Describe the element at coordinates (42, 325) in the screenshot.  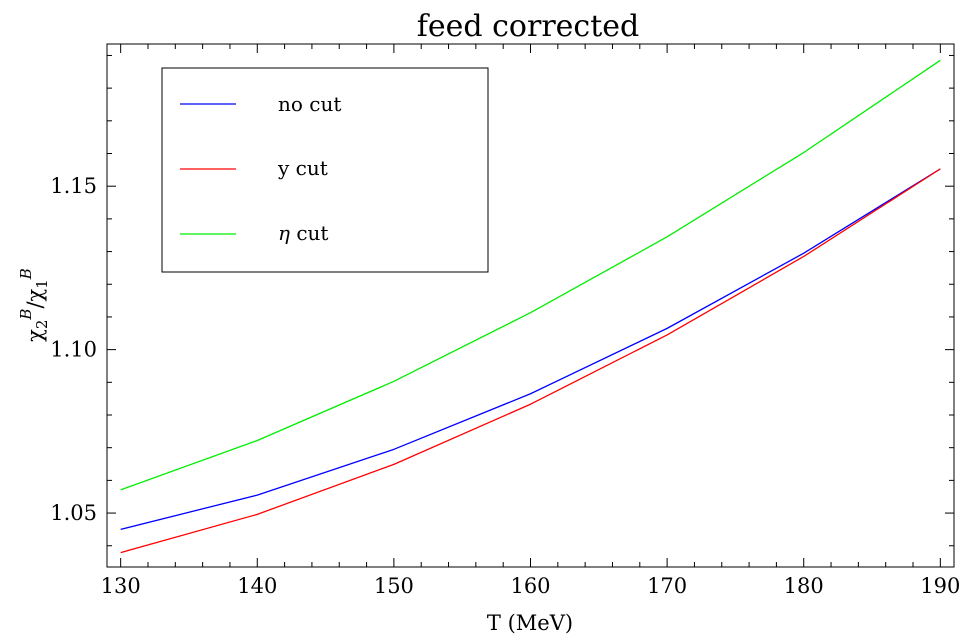
I see `y-label-sub-numerator: 2` at that location.